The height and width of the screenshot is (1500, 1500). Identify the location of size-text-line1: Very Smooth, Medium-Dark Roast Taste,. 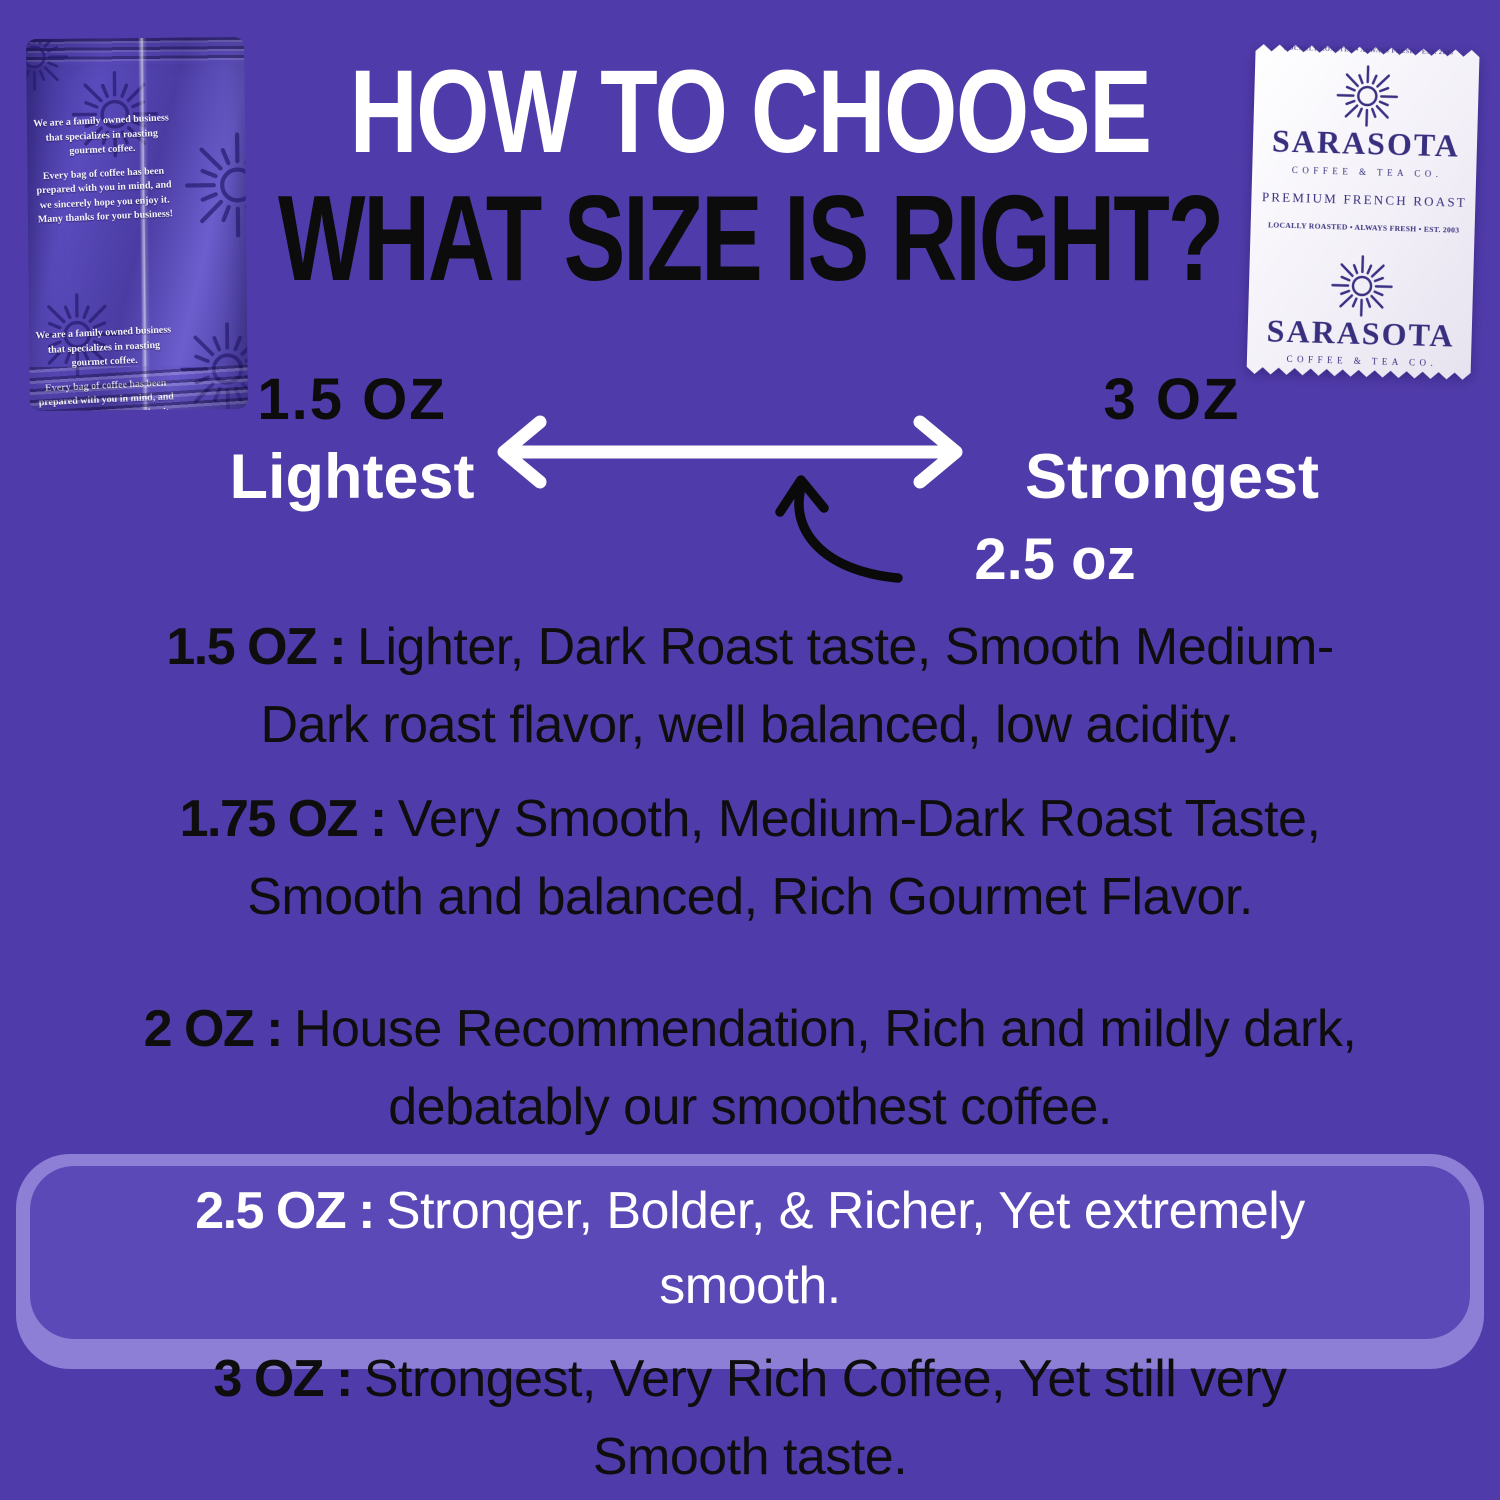
(859, 819).